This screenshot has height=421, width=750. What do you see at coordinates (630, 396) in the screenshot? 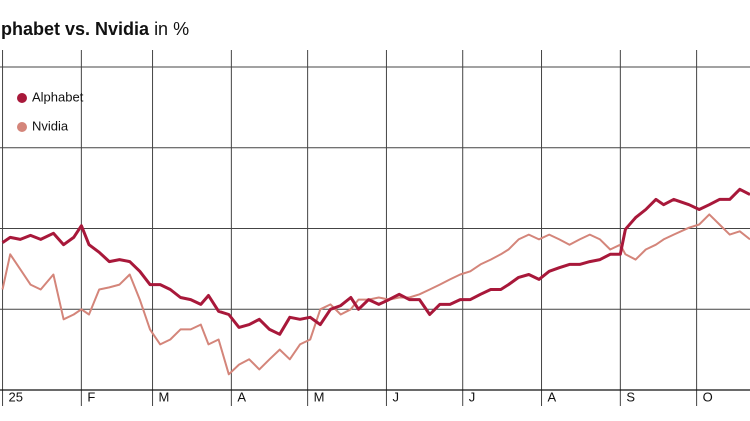
I see `x-tick-label: S` at bounding box center [630, 396].